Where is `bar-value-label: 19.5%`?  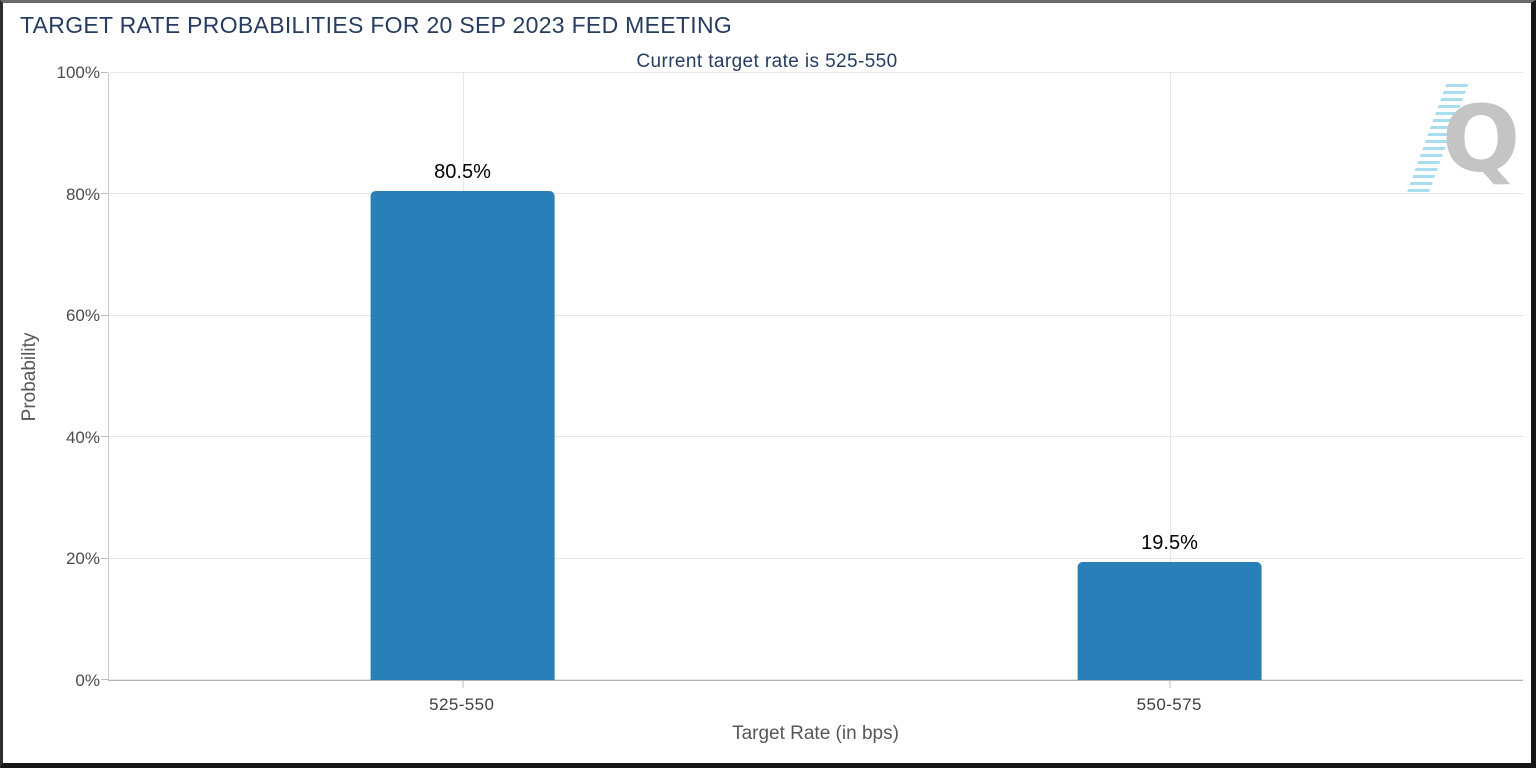
bar-value-label: 19.5% is located at coordinates (1169, 542).